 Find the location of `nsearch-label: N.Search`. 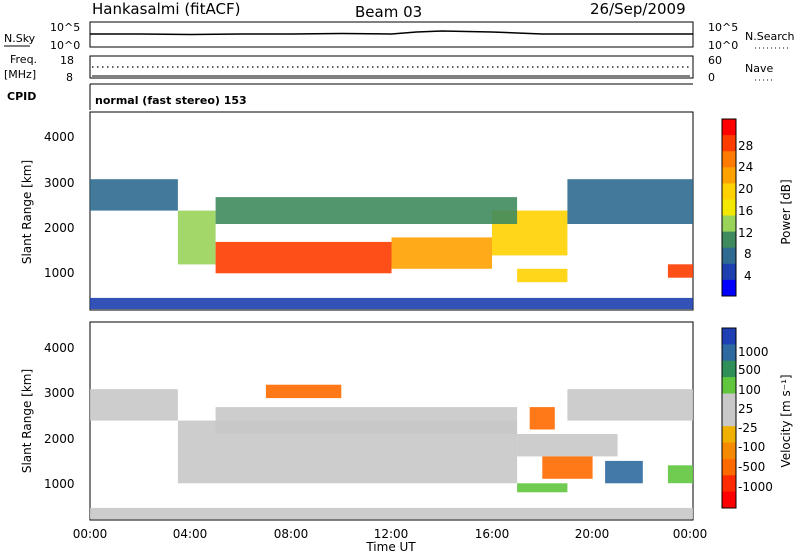

nsearch-label: N.Search is located at coordinates (770, 36).